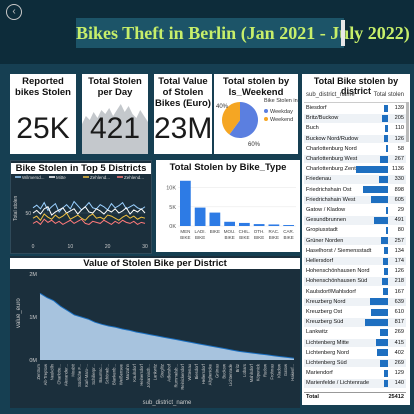 This screenshot has height=414, width=414. What do you see at coordinates (324, 312) in the screenshot?
I see `district-name: Kreuzberg Ost` at bounding box center [324, 312].